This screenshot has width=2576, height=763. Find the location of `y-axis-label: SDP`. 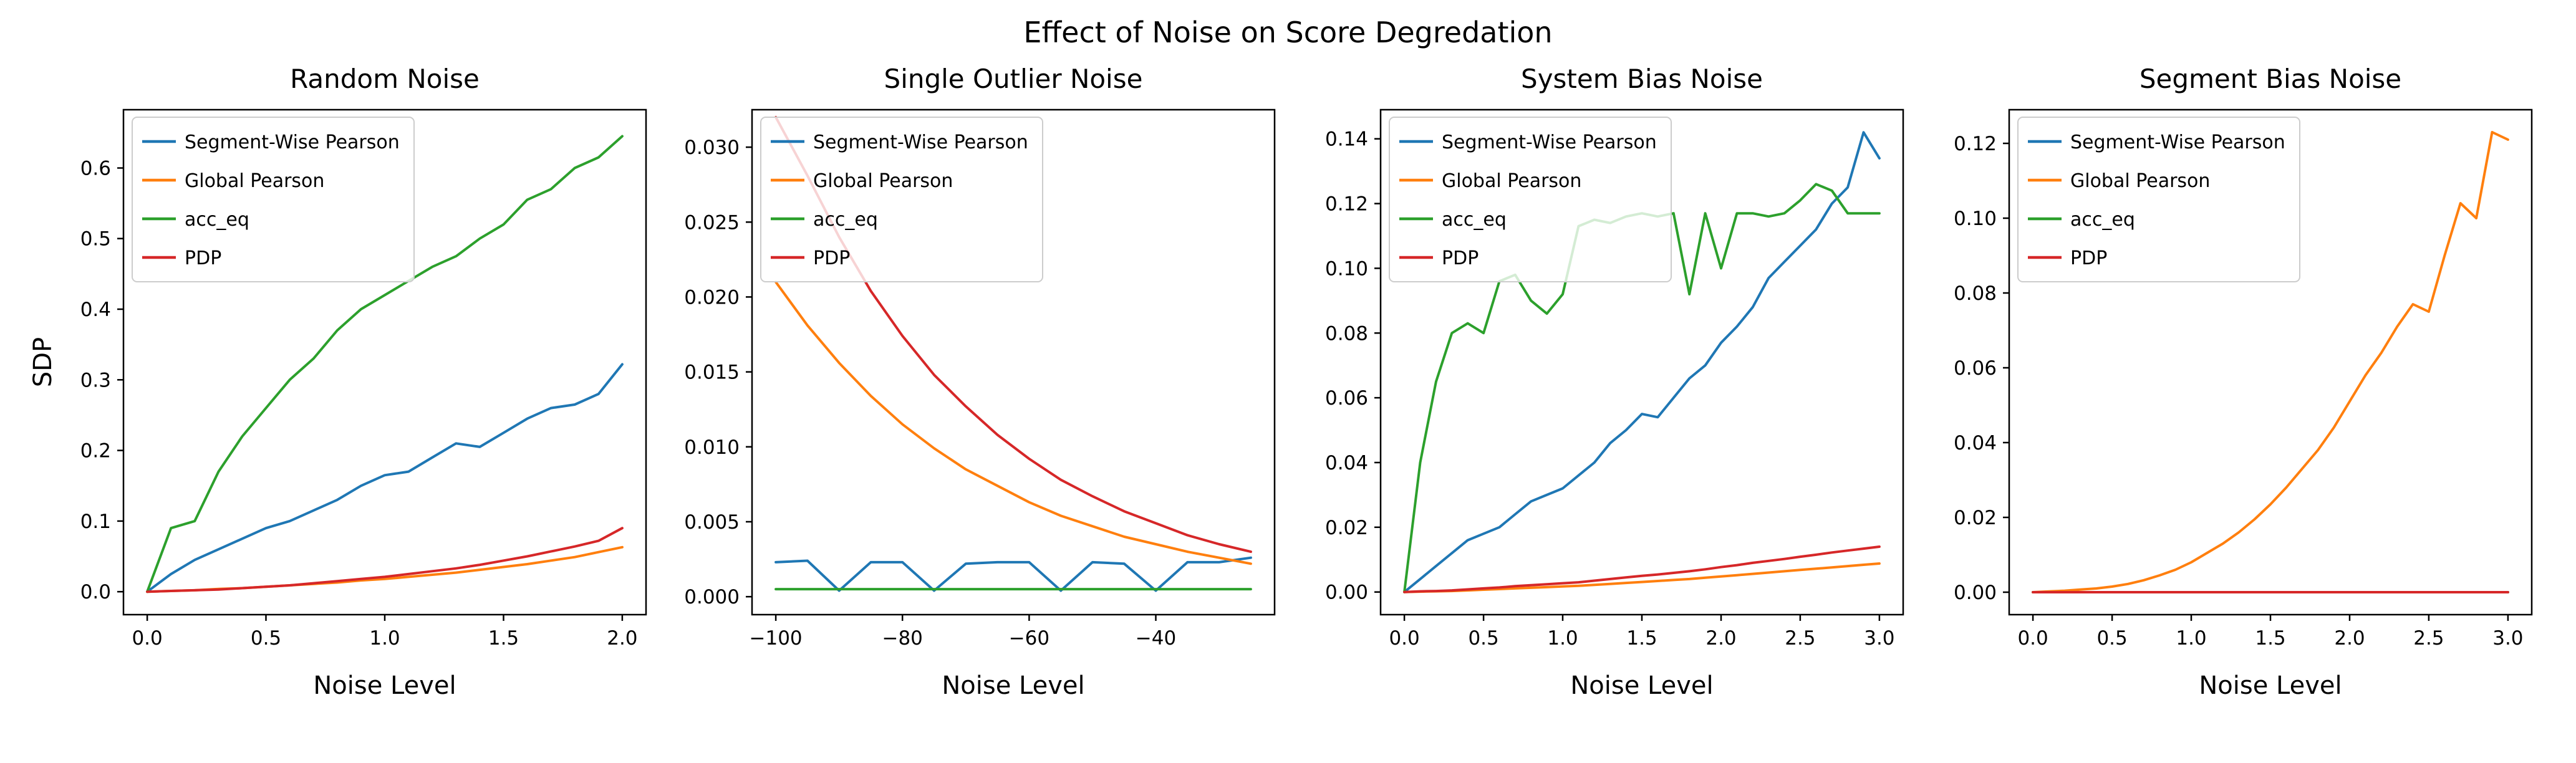

y-axis-label: SDP is located at coordinates (43, 362).